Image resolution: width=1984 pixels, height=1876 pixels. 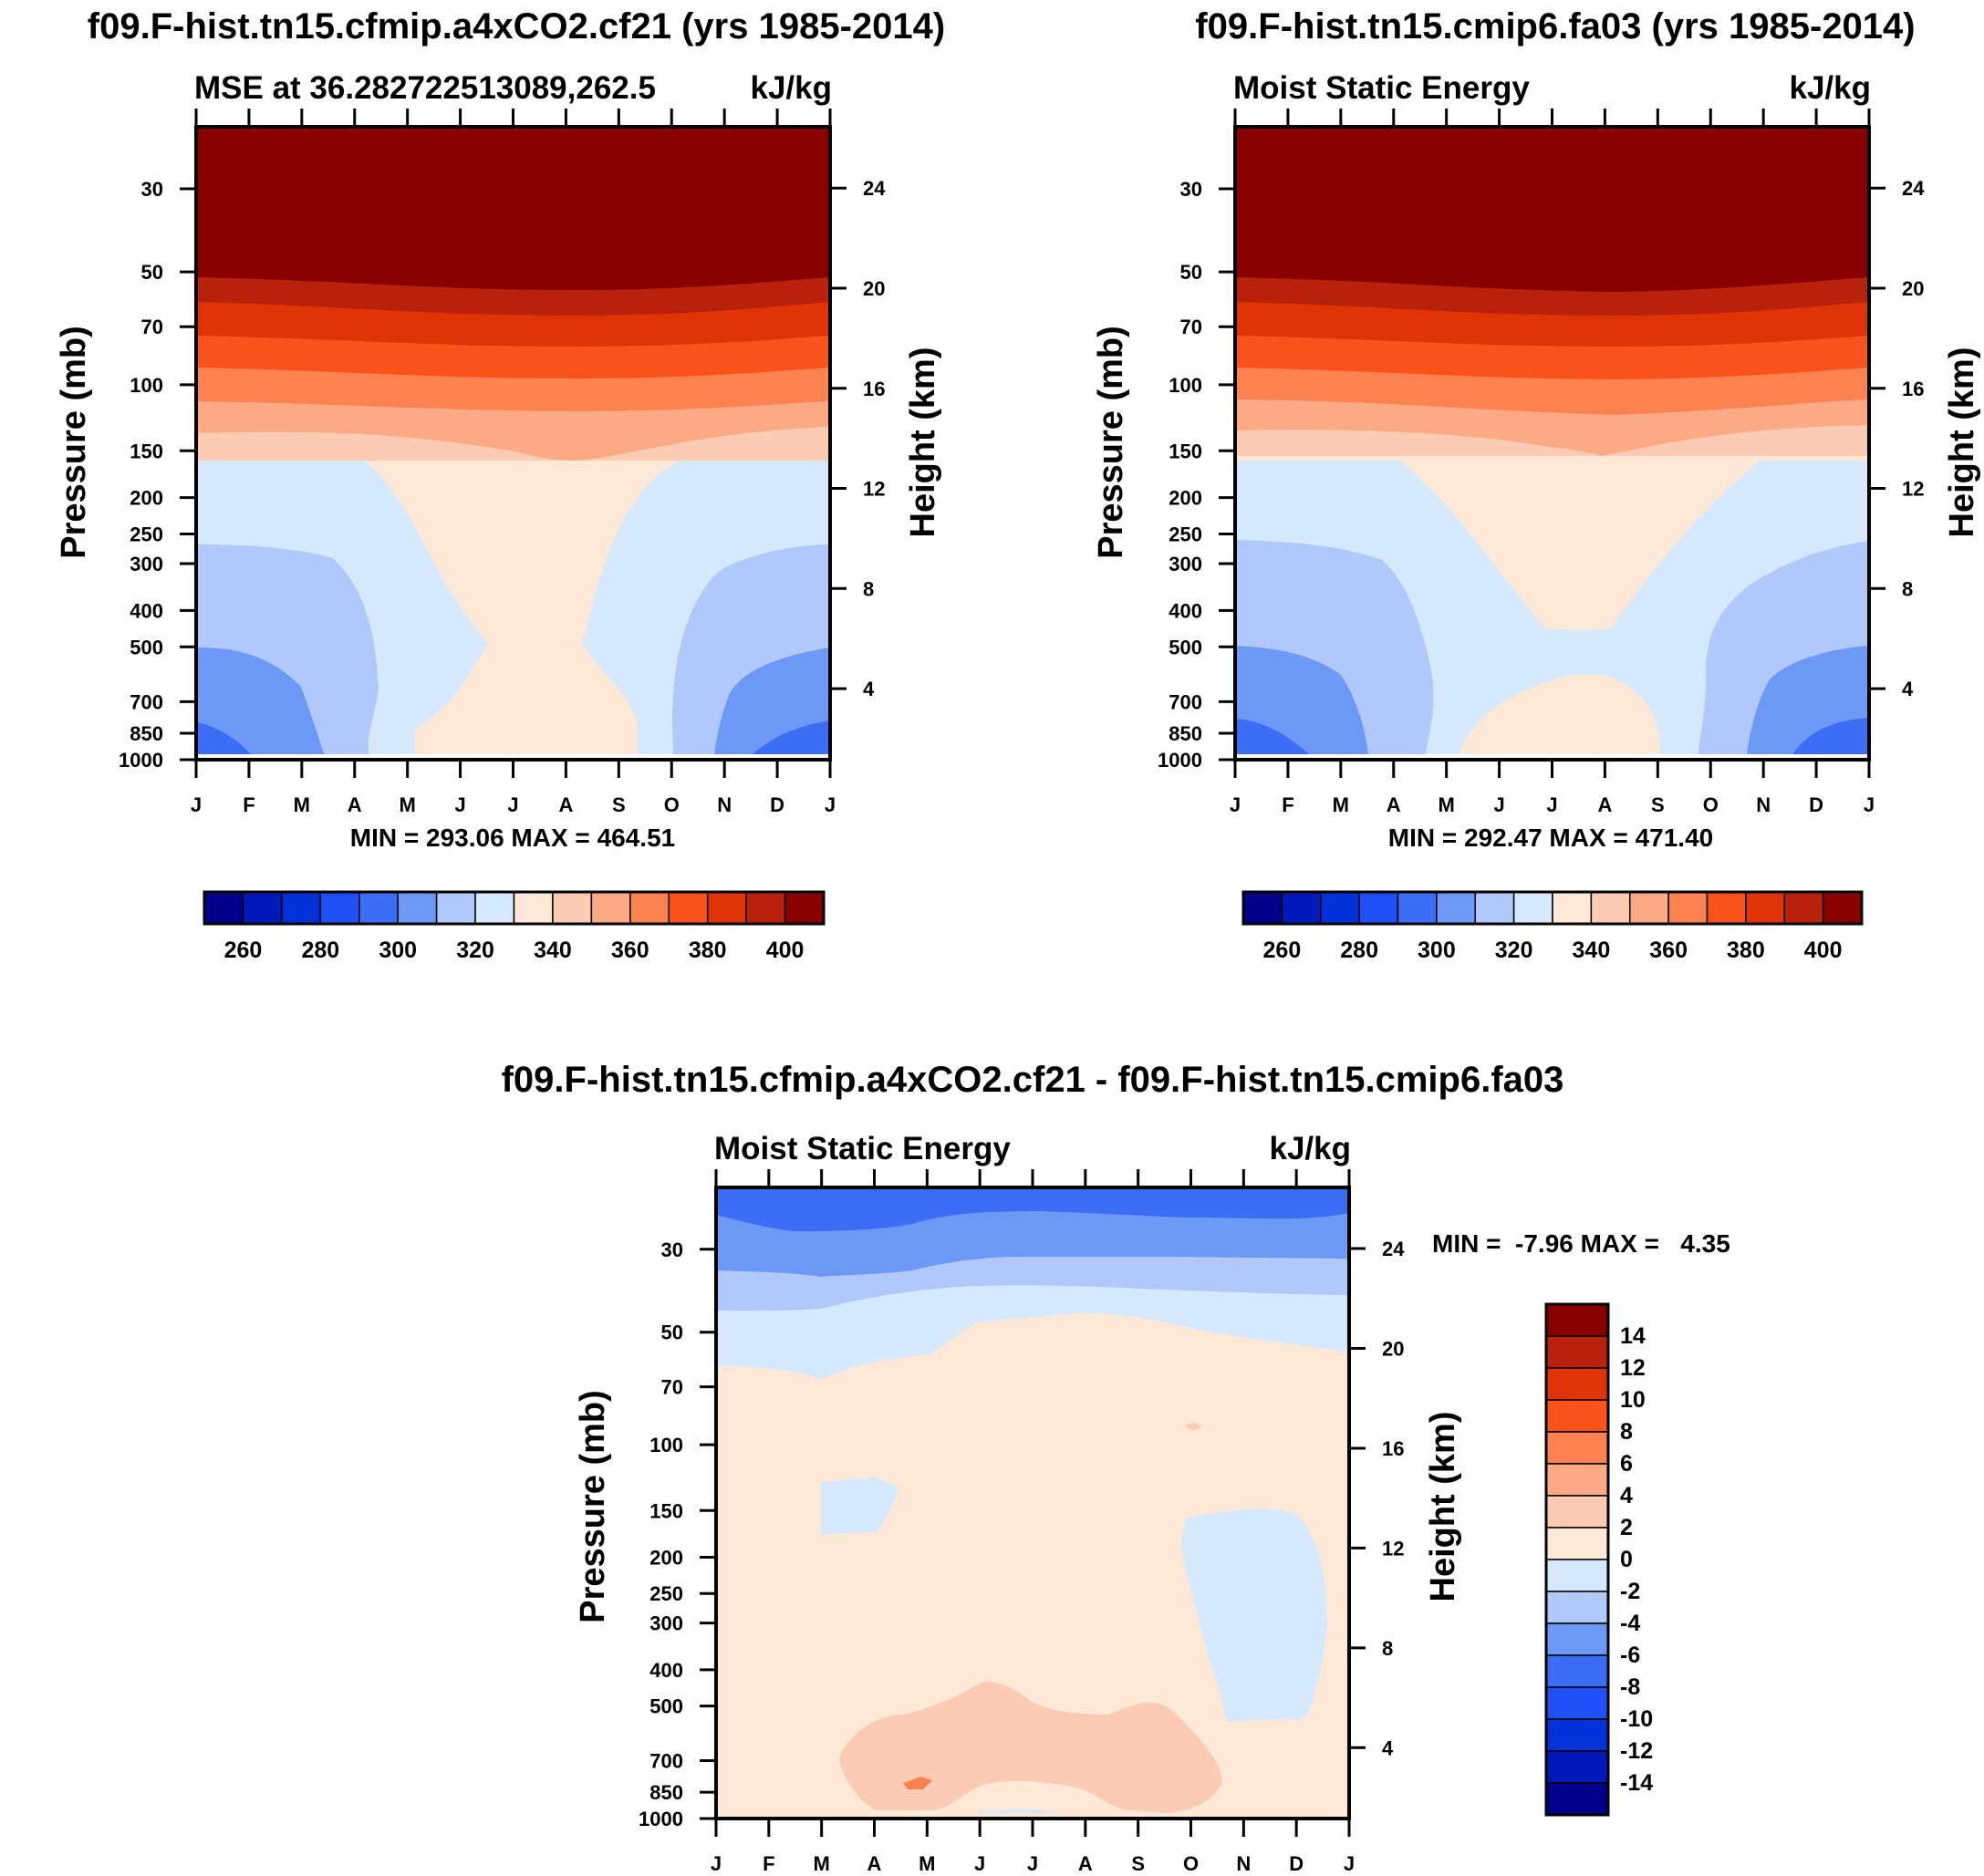 What do you see at coordinates (1626, 1527) in the screenshot?
I see `colorbar-label: 2` at bounding box center [1626, 1527].